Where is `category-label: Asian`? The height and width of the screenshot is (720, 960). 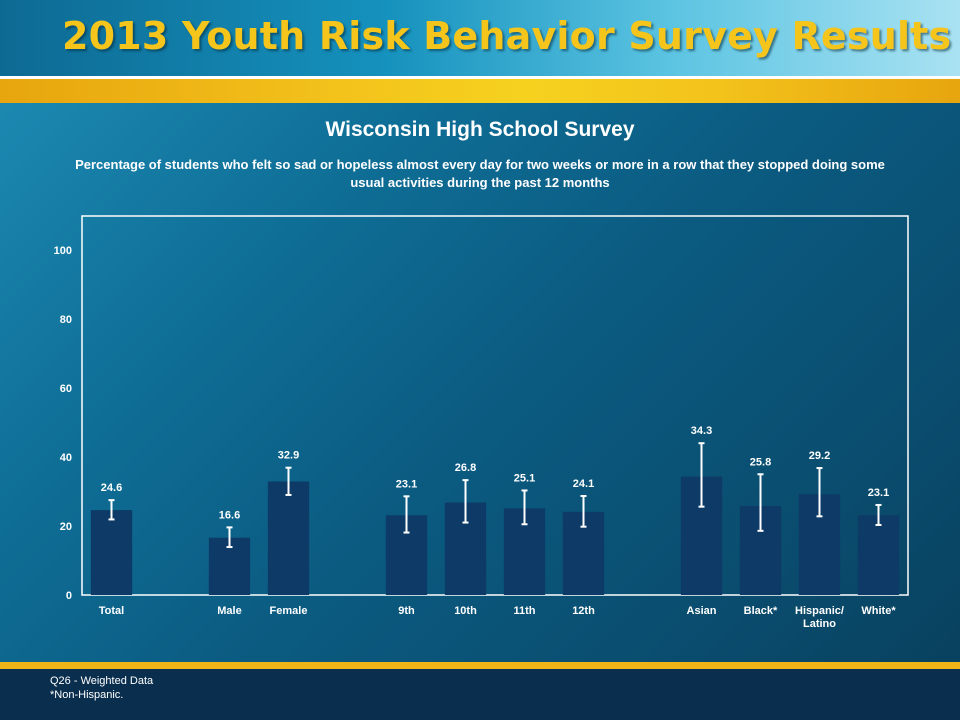 category-label: Asian is located at coordinates (702, 611).